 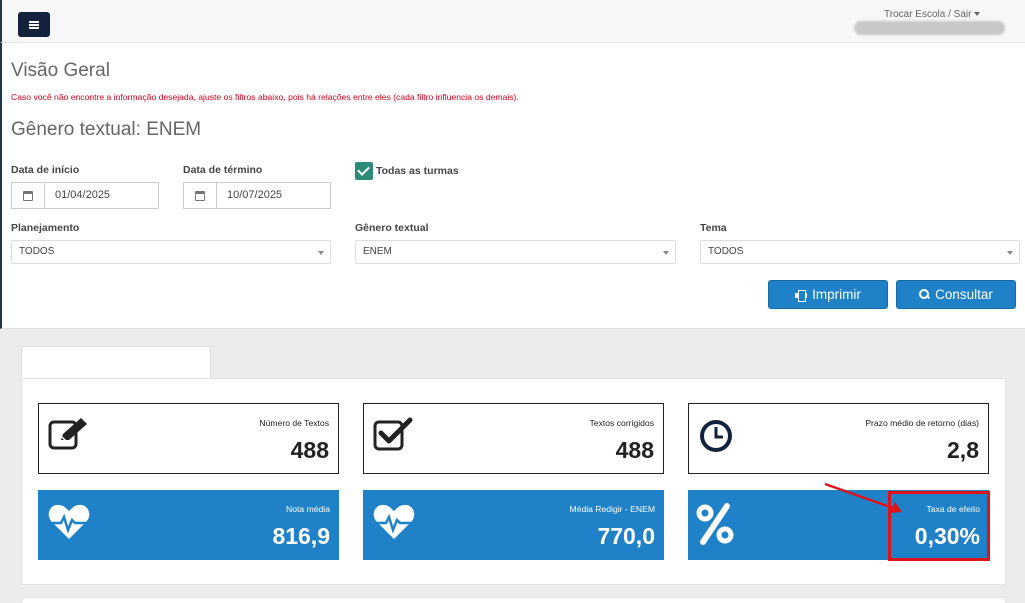 I want to click on next-panel, so click(x=513, y=600).